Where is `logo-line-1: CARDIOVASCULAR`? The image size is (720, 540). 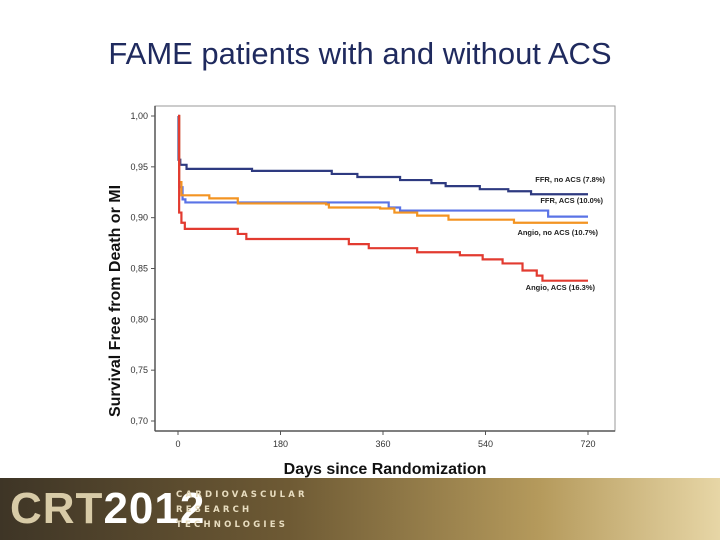
logo-line-1: CARDIOVASCULAR is located at coordinates (242, 495).